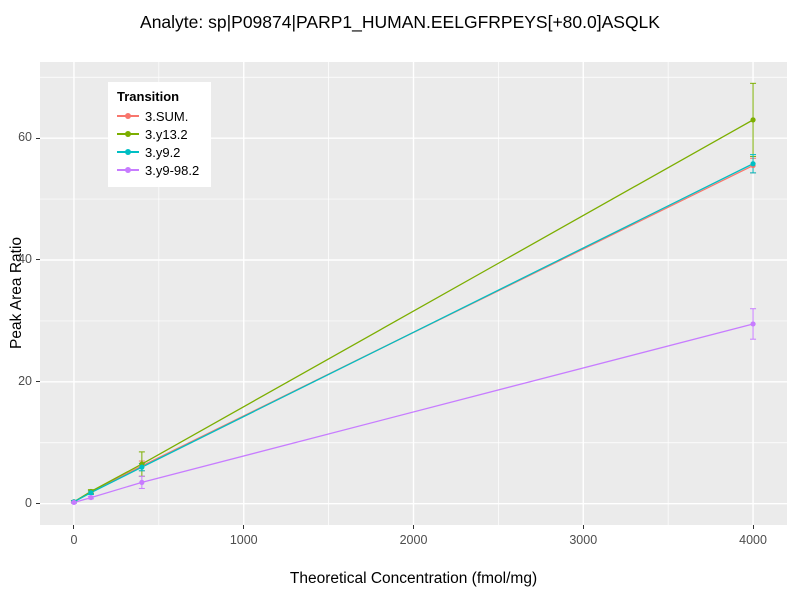  What do you see at coordinates (166, 134) in the screenshot?
I see `legend-item-label: 3.y13.2` at bounding box center [166, 134].